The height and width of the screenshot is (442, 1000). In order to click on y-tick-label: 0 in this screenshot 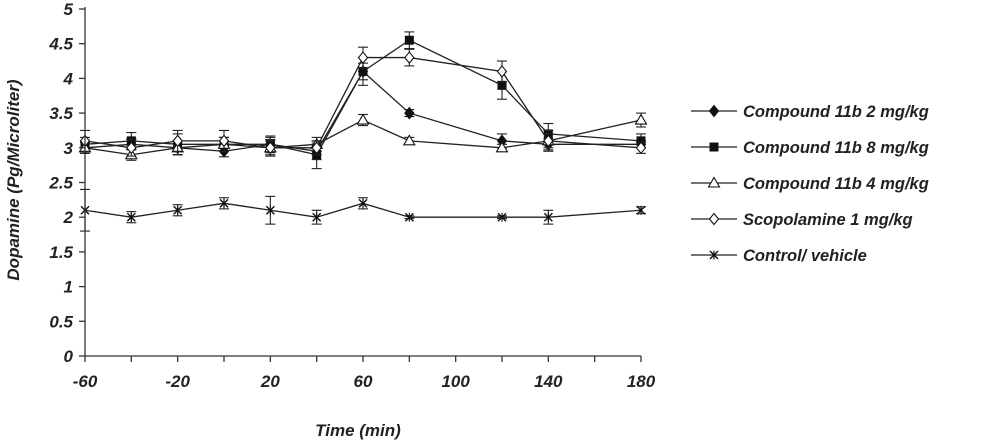, I will do `click(69, 356)`.